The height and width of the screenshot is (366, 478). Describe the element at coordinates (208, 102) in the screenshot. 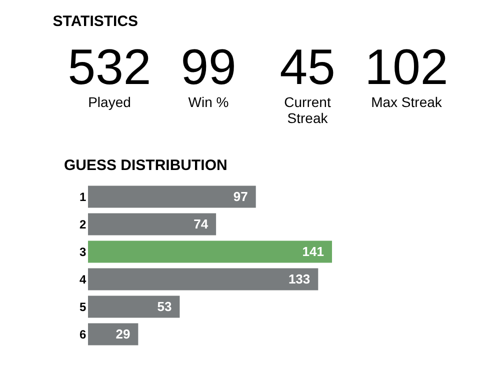

I see `category-label: Win %` at that location.